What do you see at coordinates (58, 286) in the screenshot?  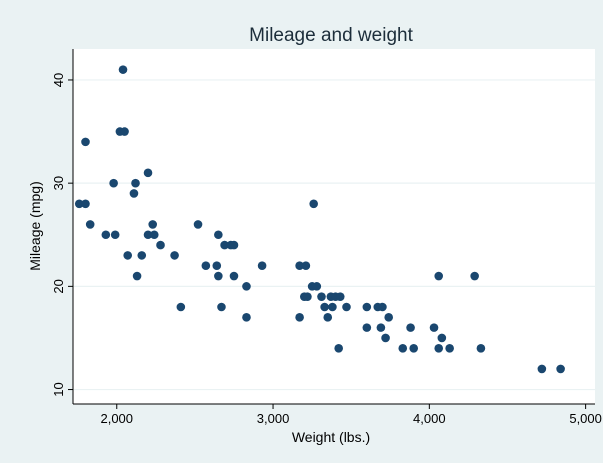 I see `y-tick-label-1: 20` at bounding box center [58, 286].